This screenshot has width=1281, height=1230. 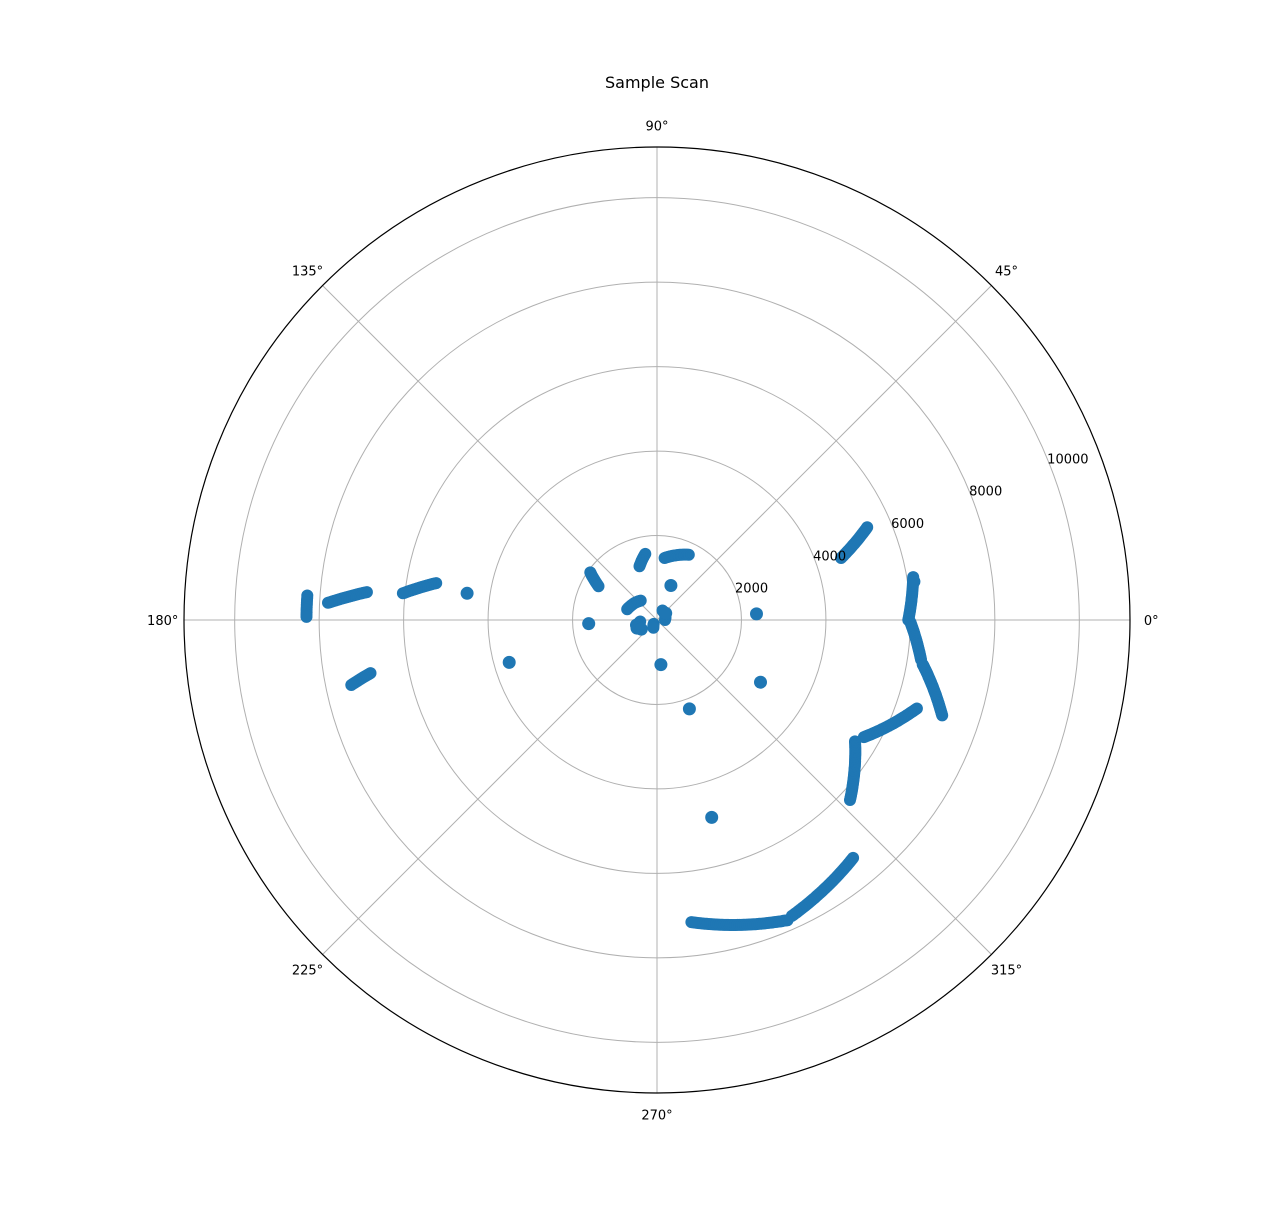 What do you see at coordinates (1006, 271) in the screenshot?
I see `theta-tick-label-1: 45°` at bounding box center [1006, 271].